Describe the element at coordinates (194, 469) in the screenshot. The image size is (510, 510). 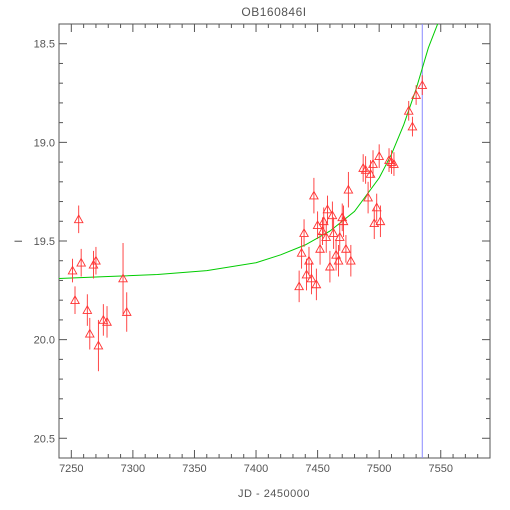
I see `x-tick-label: 7350` at that location.